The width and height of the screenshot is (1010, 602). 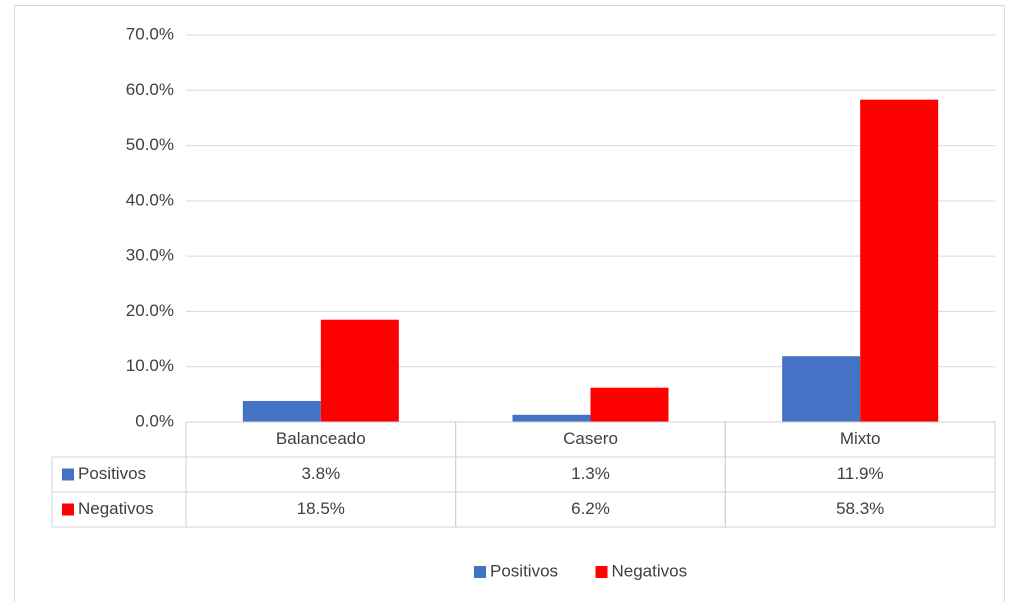 I want to click on y-tick-label: 50.0%, so click(x=150, y=144).